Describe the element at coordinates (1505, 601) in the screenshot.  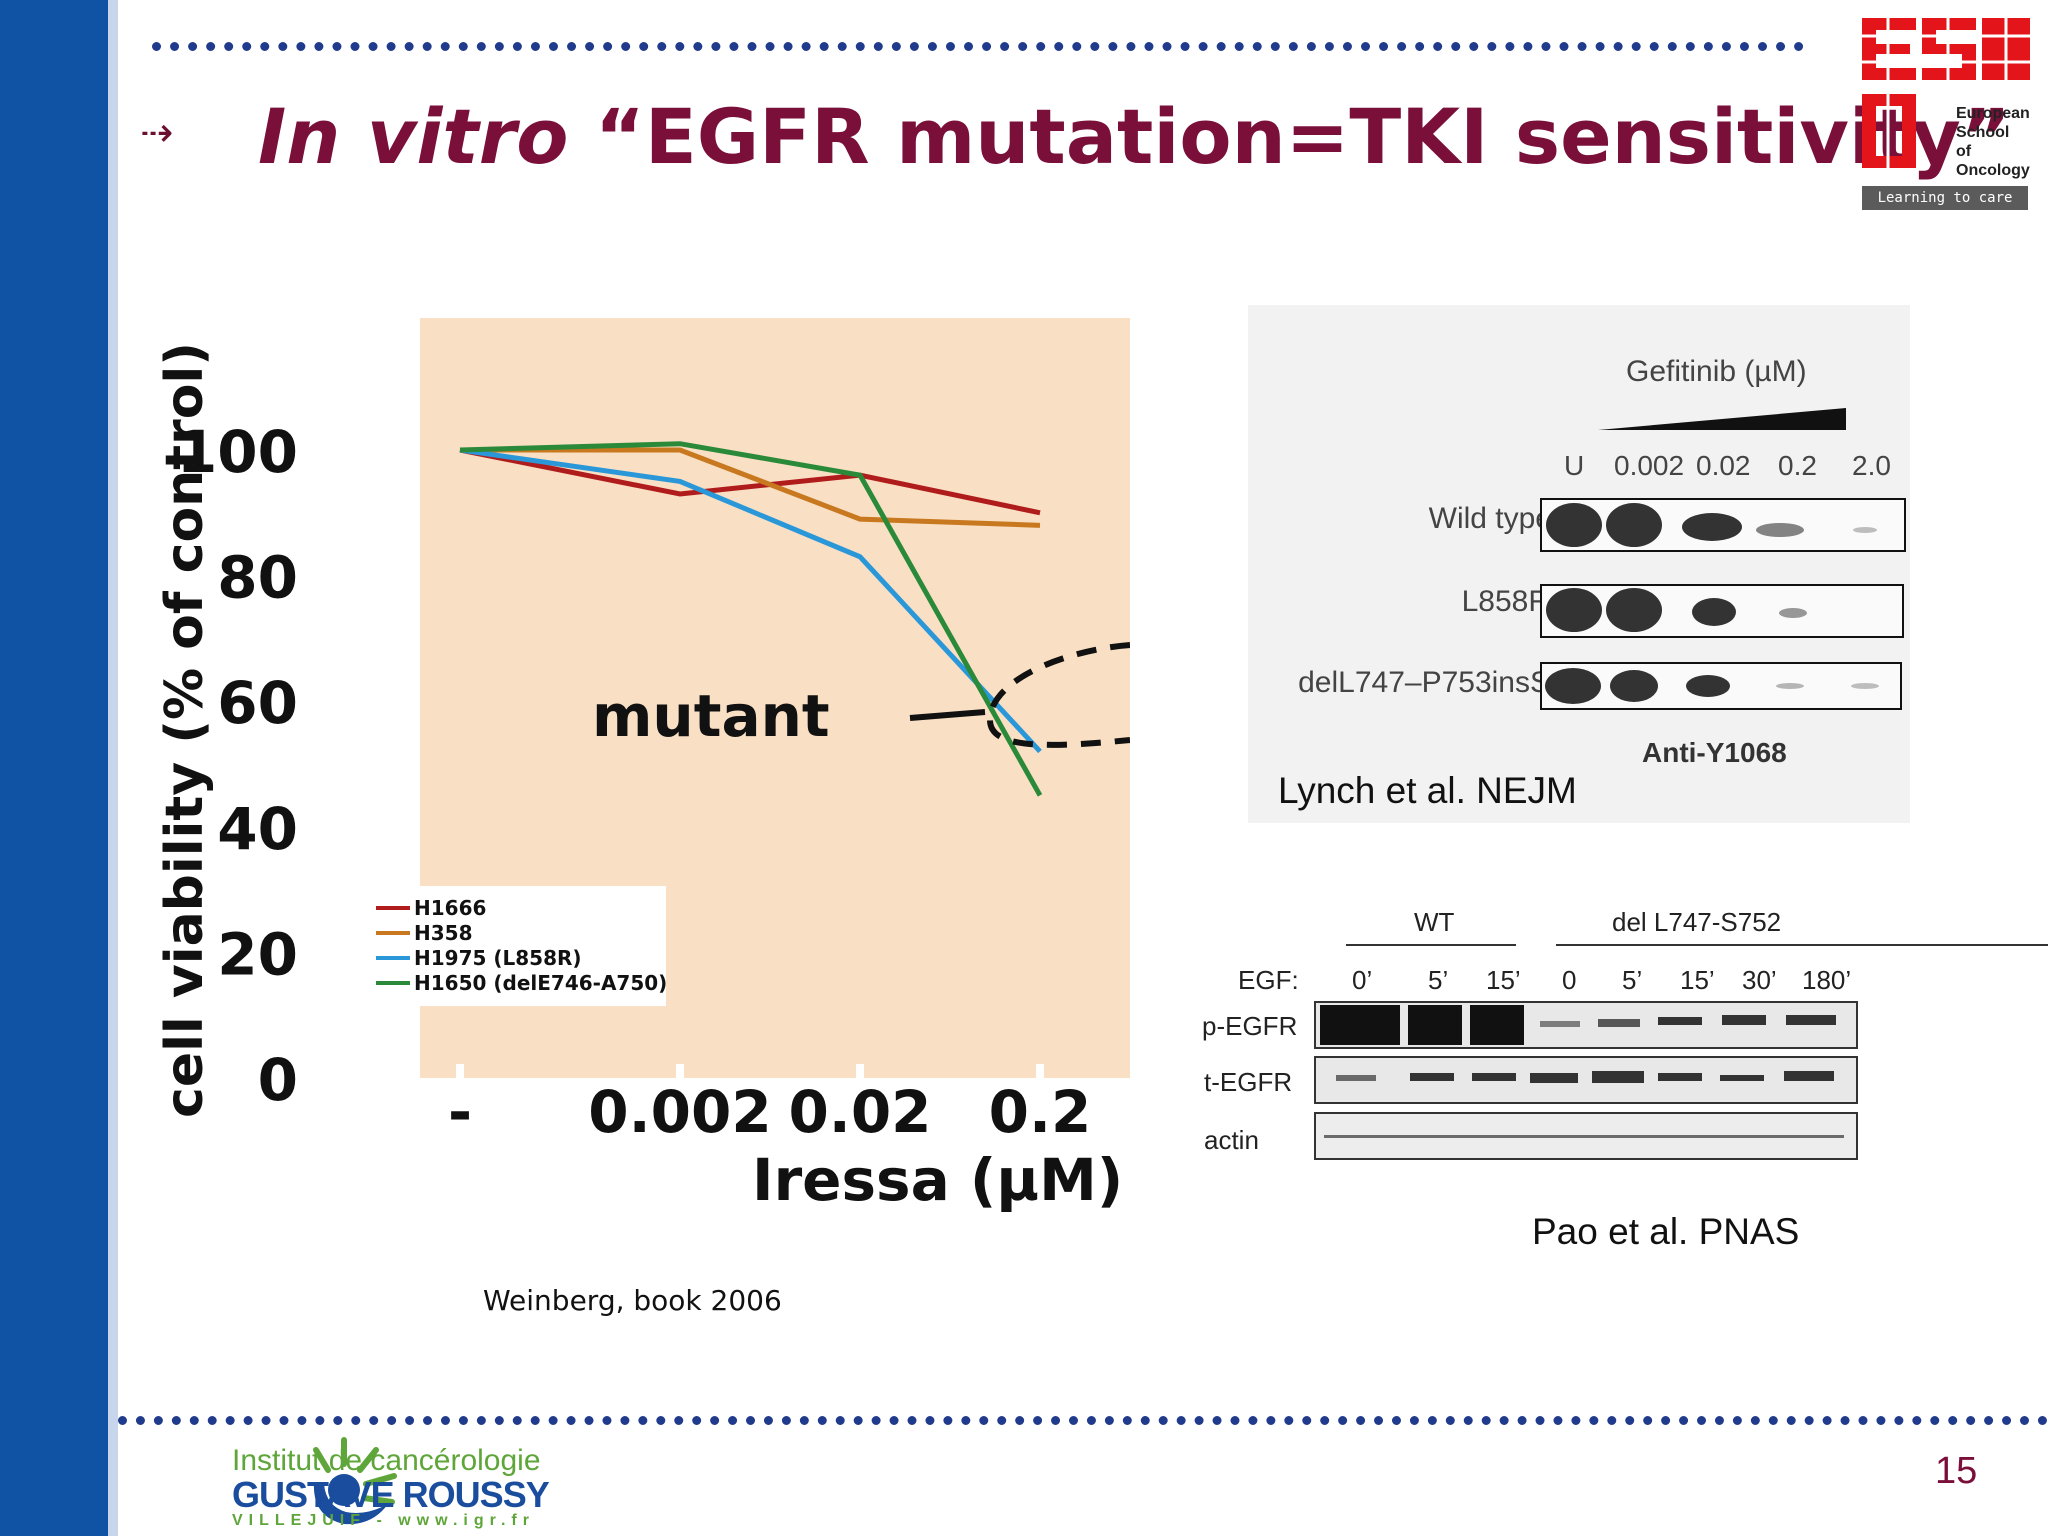
I see `blot1-row-l858r: L858R` at that location.